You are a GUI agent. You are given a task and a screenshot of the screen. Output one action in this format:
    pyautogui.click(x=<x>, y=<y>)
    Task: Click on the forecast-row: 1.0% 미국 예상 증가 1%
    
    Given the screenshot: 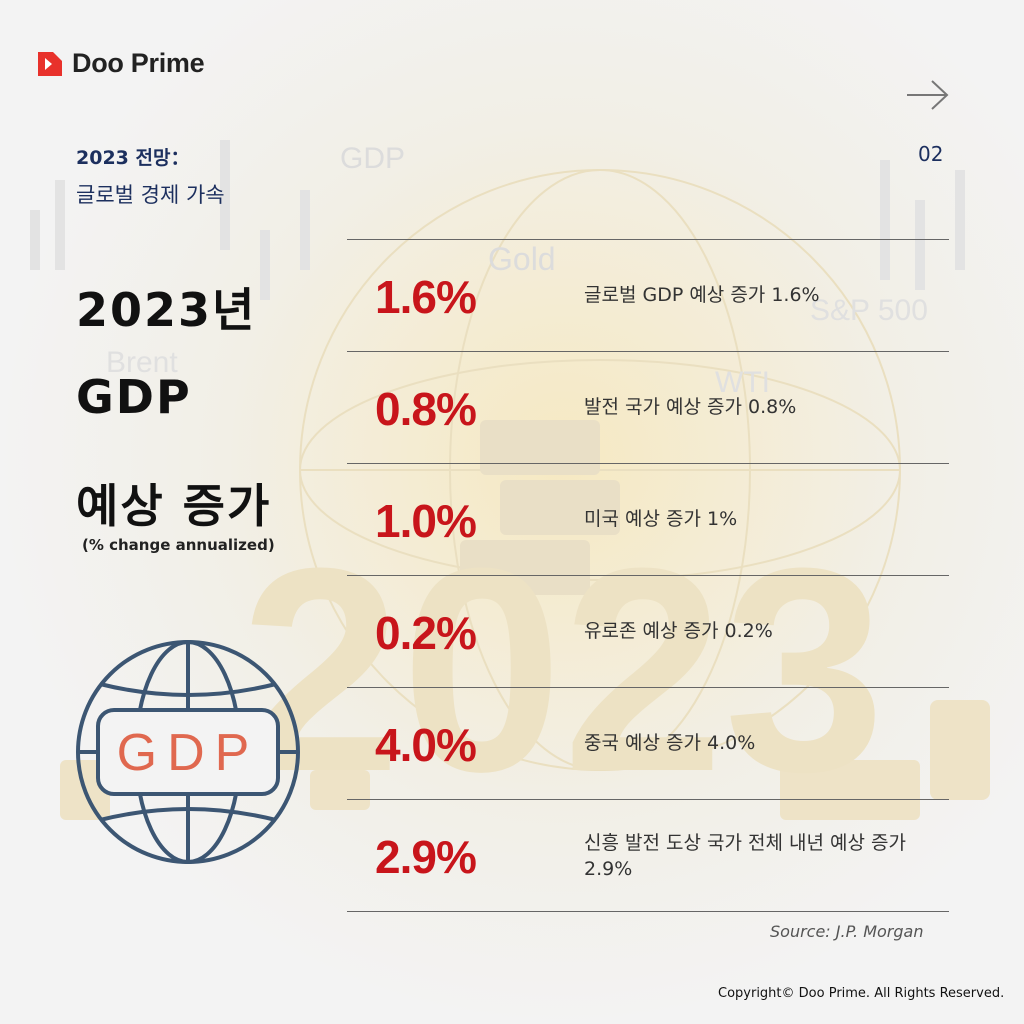 What is the action you would take?
    pyautogui.click(x=648, y=519)
    